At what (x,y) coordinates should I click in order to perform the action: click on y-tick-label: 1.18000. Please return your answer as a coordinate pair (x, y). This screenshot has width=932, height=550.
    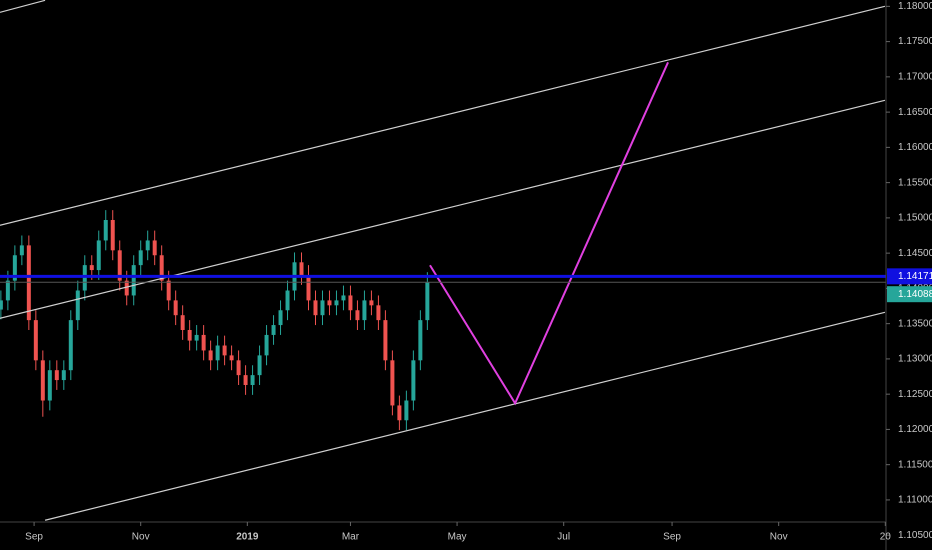
    Looking at the image, I should click on (915, 6).